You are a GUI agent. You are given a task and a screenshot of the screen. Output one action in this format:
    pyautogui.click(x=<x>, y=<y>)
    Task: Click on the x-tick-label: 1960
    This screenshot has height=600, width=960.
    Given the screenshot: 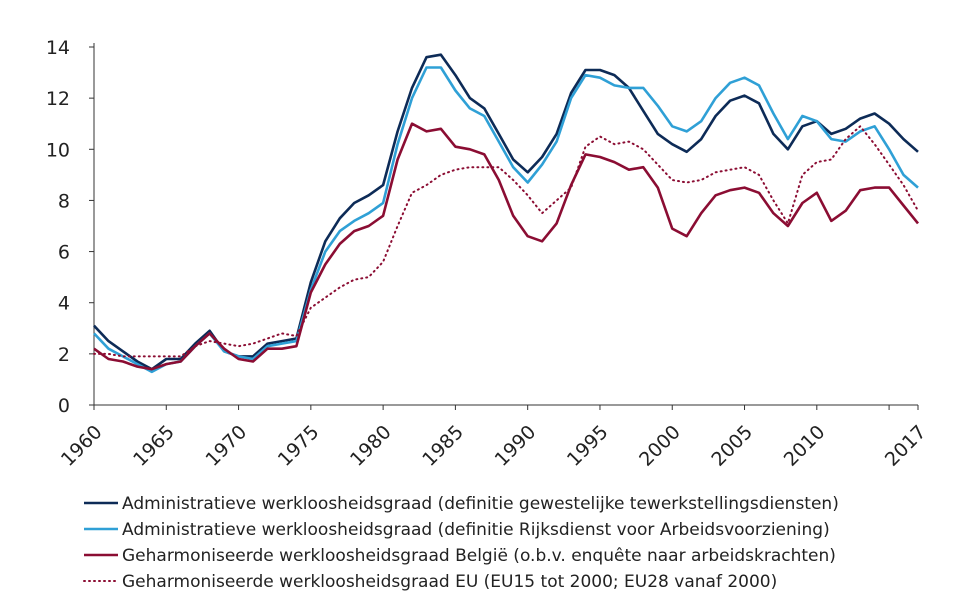 What is the action you would take?
    pyautogui.click(x=82, y=446)
    